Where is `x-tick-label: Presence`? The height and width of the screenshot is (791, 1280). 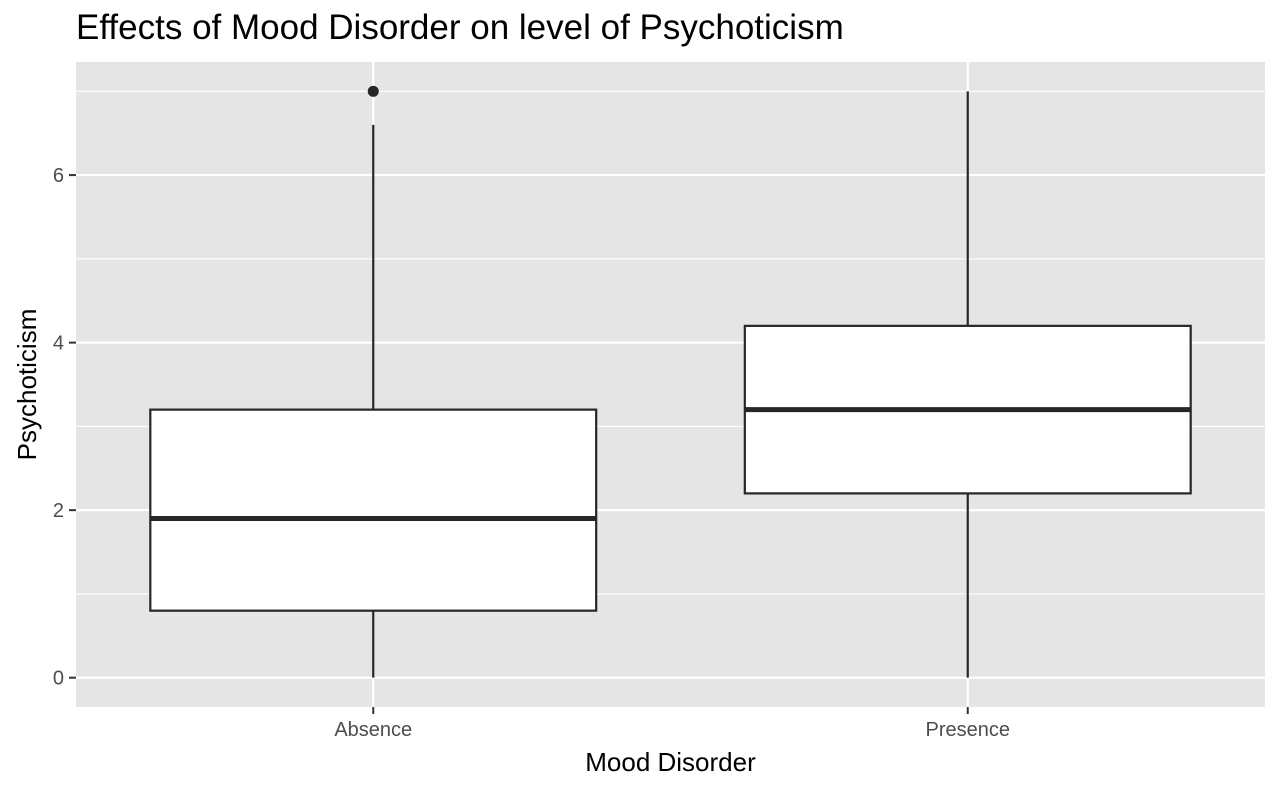 x-tick-label: Presence is located at coordinates (968, 730).